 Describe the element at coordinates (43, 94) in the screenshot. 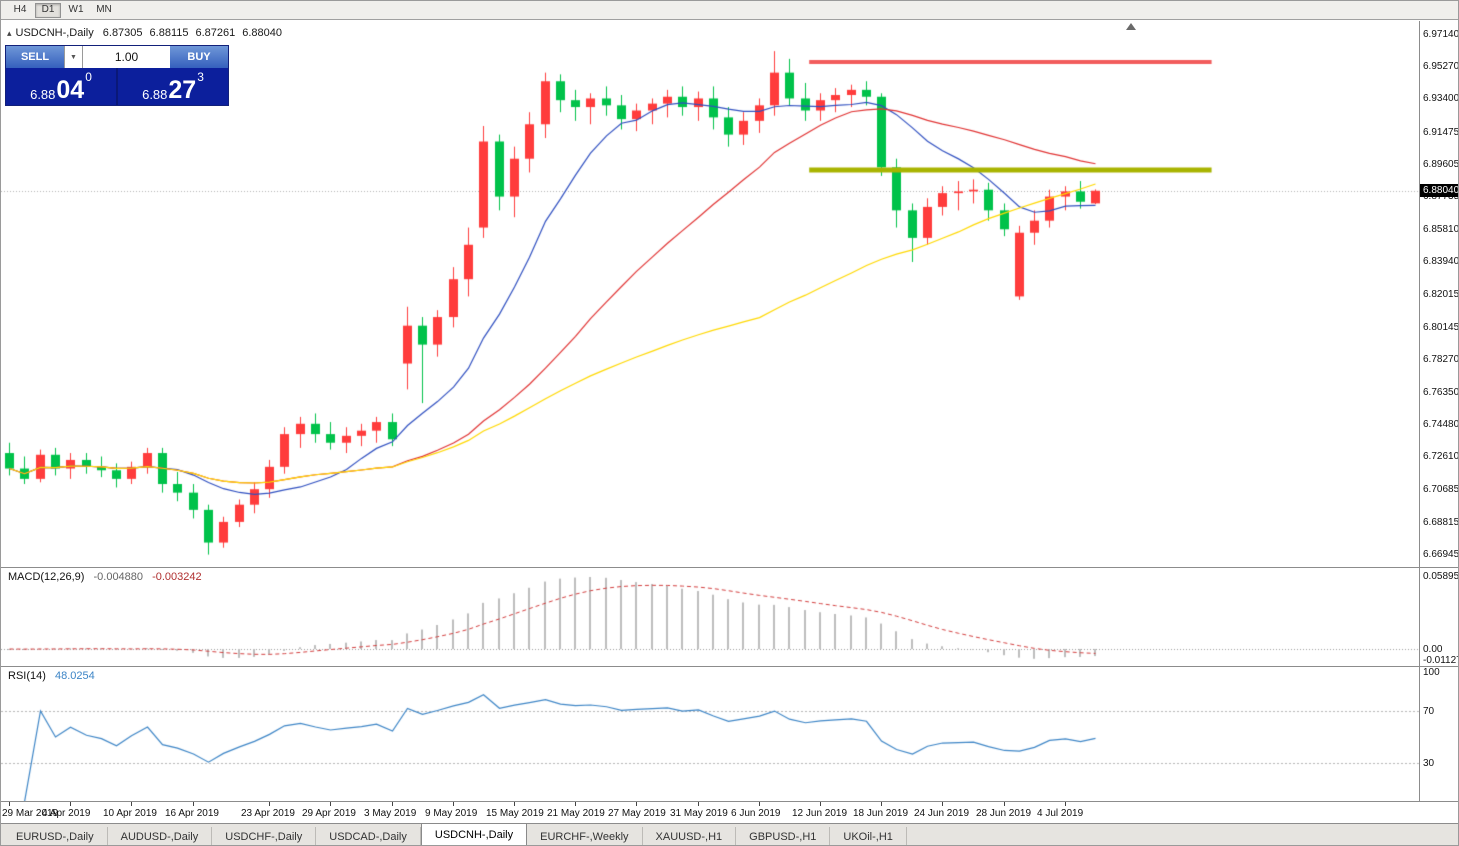

I see `sell-price-prefix: 6.88` at that location.